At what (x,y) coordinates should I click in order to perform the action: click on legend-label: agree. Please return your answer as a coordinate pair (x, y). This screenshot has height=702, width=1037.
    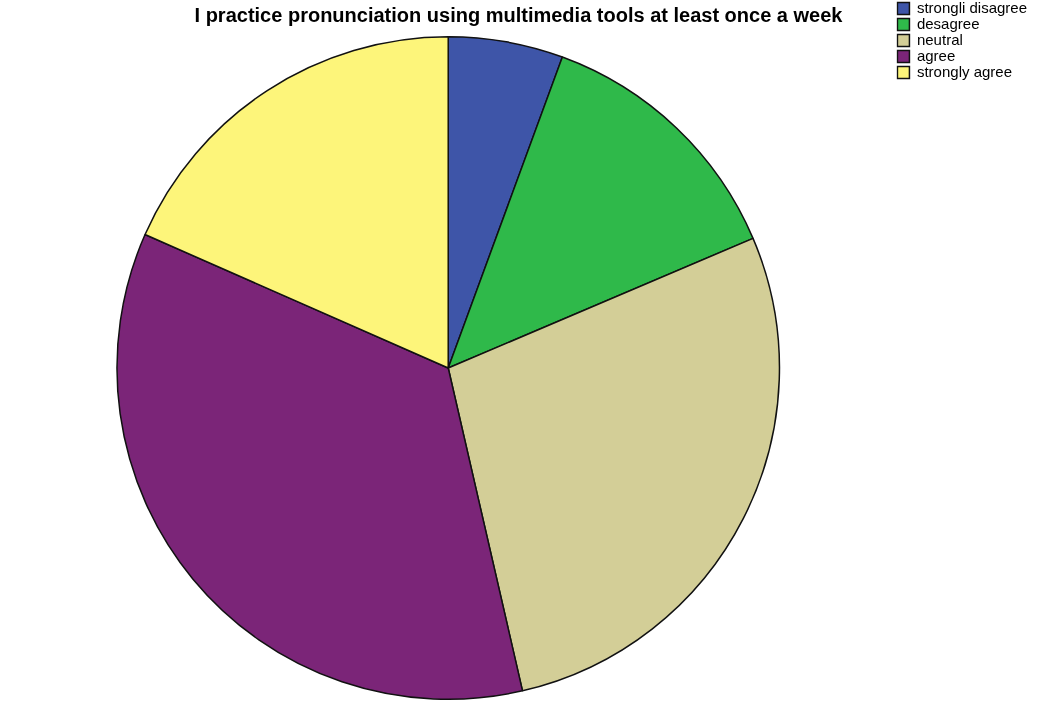
    Looking at the image, I should click on (936, 55).